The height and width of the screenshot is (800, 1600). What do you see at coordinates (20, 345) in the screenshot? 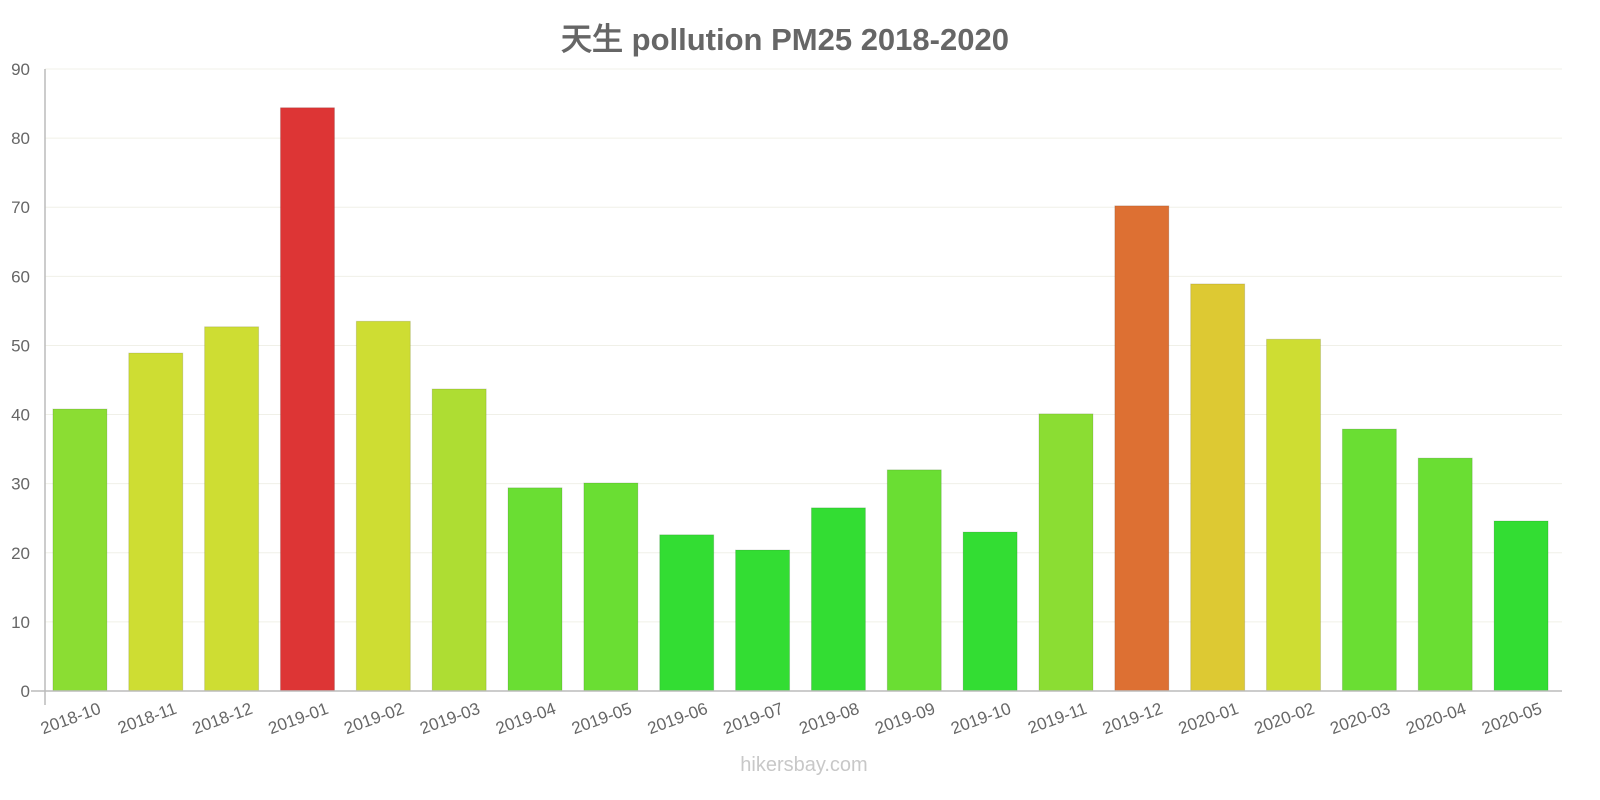
I see `y-tick-label: 50` at bounding box center [20, 345].